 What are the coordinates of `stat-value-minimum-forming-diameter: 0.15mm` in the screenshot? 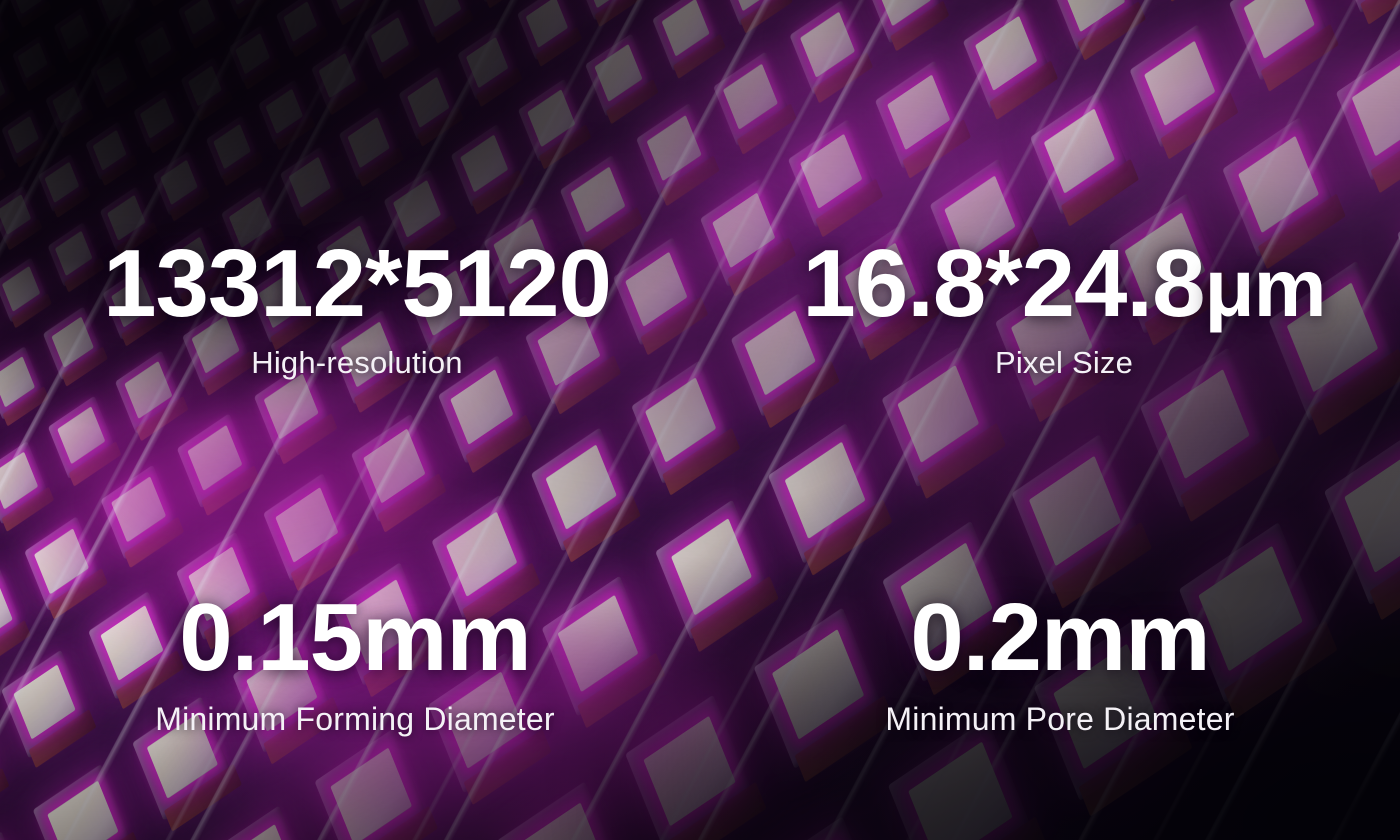 It's located at (355, 637).